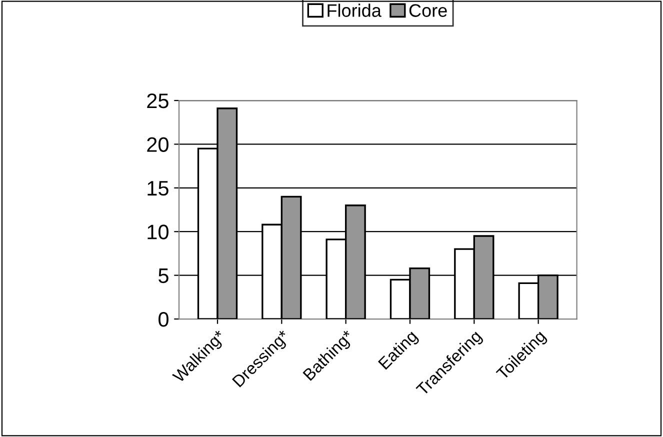  What do you see at coordinates (157, 144) in the screenshot?
I see `y-tick-label: 20` at bounding box center [157, 144].